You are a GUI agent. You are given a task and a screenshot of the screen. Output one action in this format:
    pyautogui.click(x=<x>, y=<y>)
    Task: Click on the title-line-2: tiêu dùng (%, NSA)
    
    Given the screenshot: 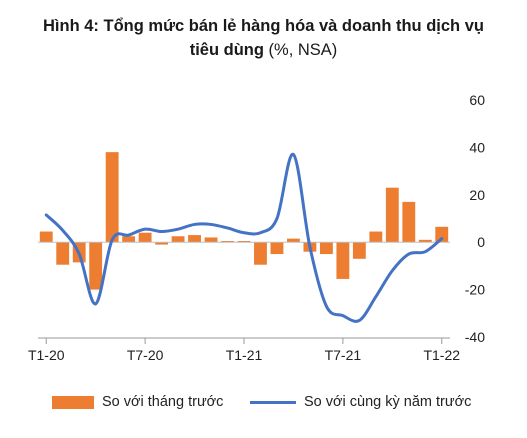 What is the action you would take?
    pyautogui.click(x=263, y=50)
    